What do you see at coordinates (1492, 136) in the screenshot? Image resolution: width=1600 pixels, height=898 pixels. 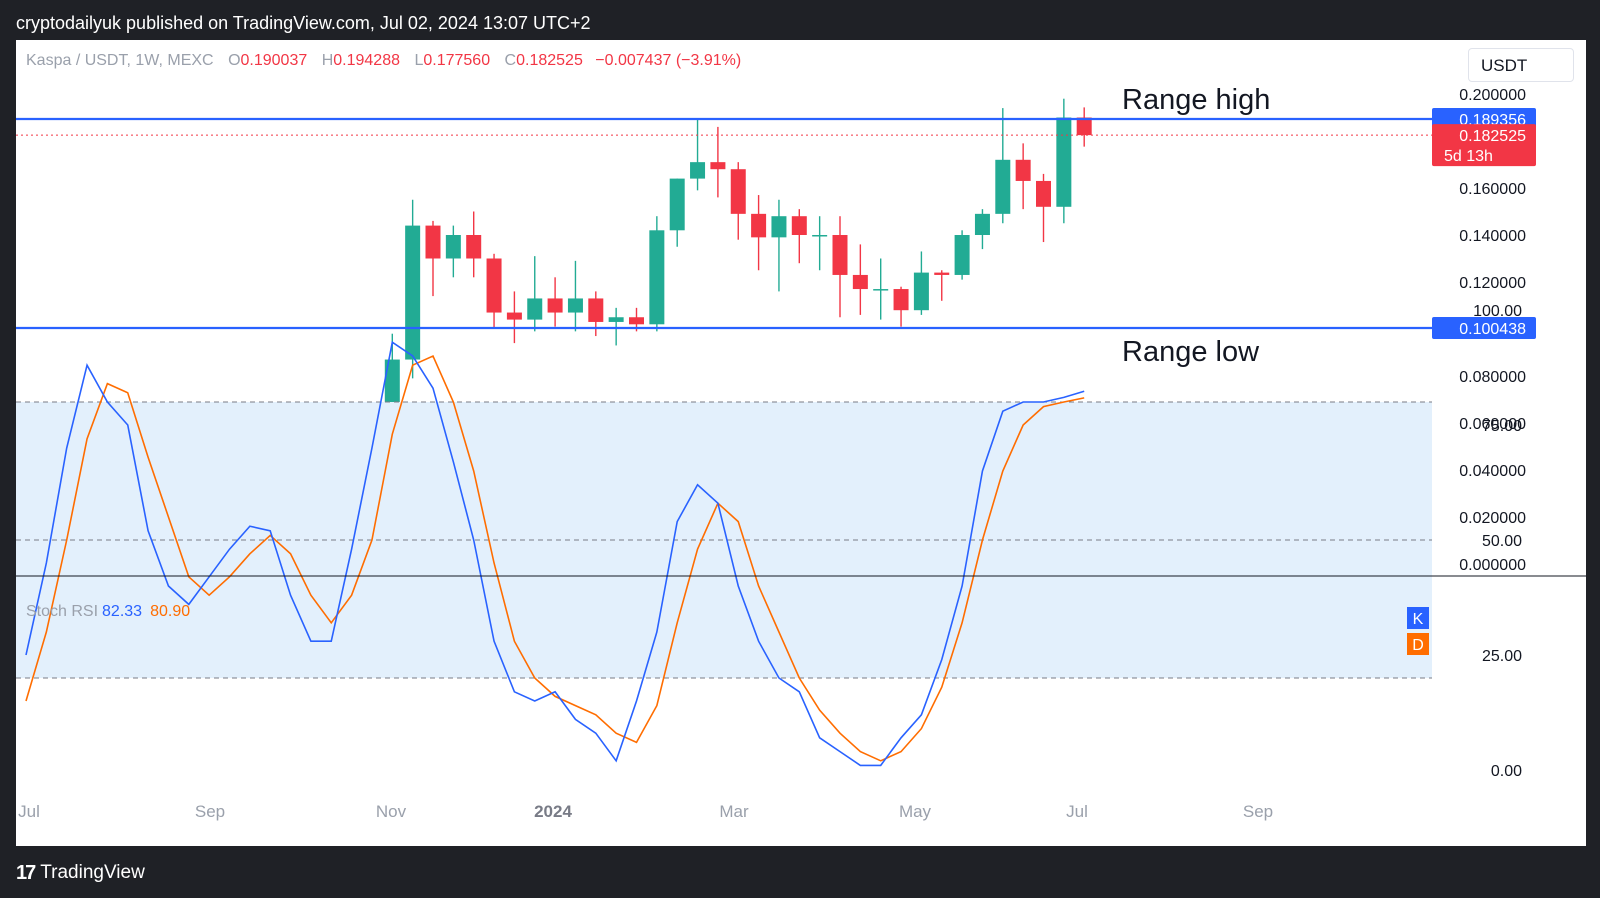 I see `last-price-badge-value: 0.182525` at bounding box center [1492, 136].